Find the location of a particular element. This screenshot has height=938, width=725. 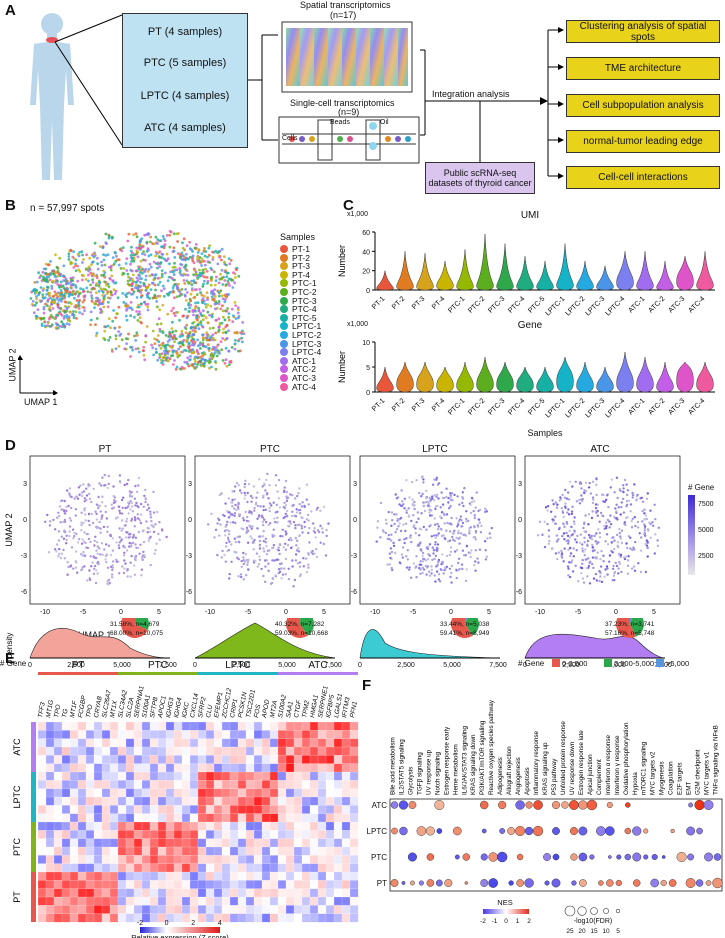

pathway-label: Inflammatory response is located at coordinates (536, 762).